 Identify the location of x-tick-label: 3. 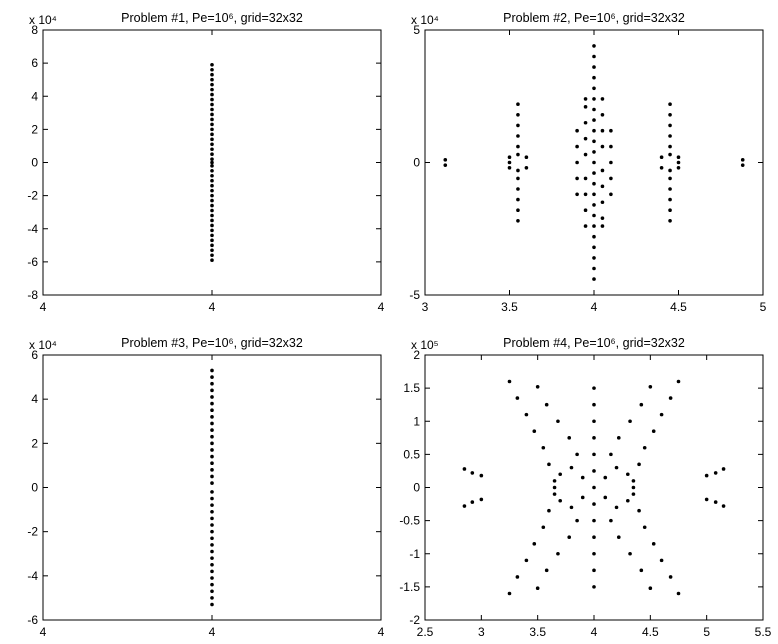
(425, 307).